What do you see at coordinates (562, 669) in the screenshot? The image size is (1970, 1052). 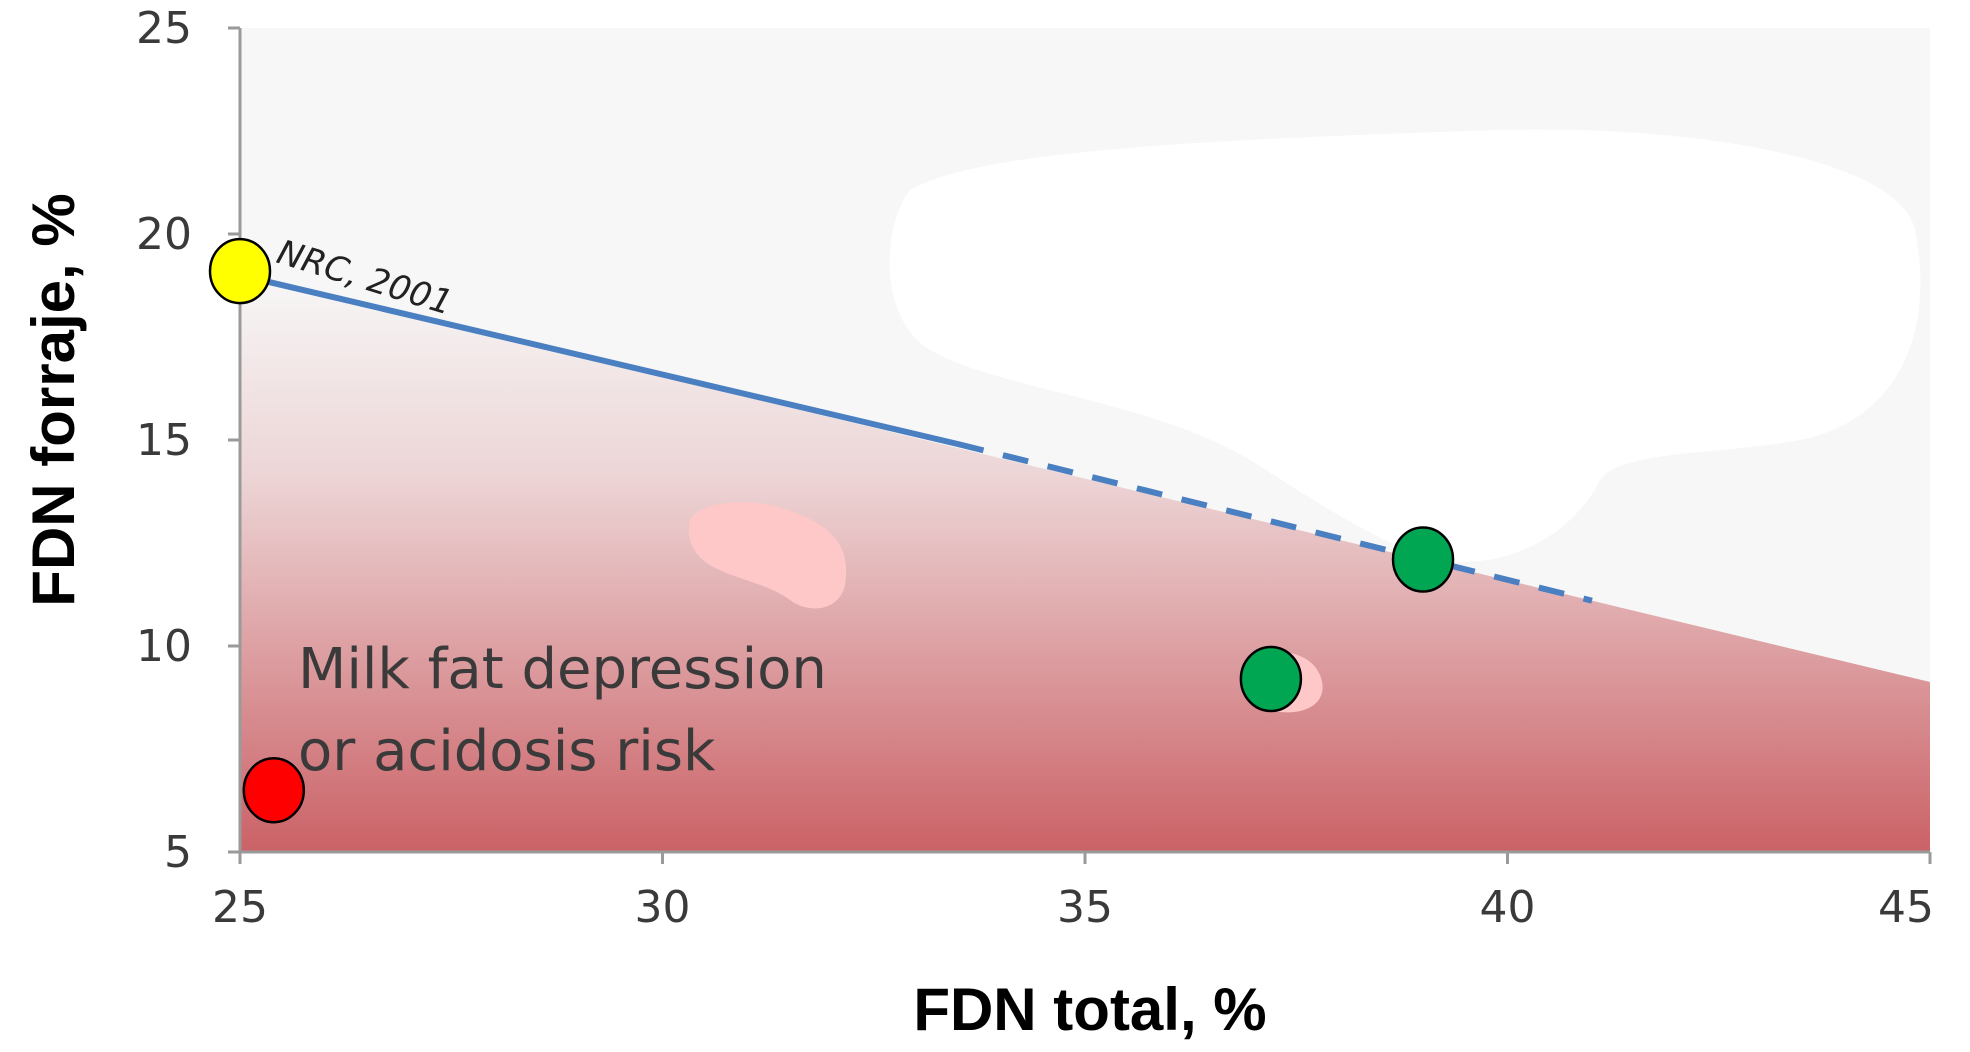 I see `risk-label-line-1: Milk fat depression` at bounding box center [562, 669].